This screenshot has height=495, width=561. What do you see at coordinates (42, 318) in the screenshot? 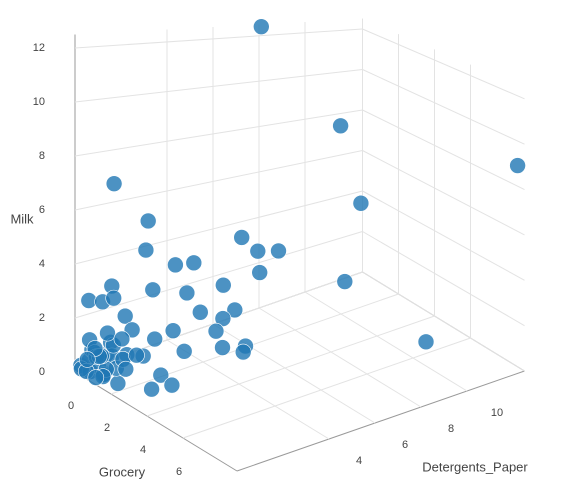
I see `z-tick-label: 2` at bounding box center [42, 318].